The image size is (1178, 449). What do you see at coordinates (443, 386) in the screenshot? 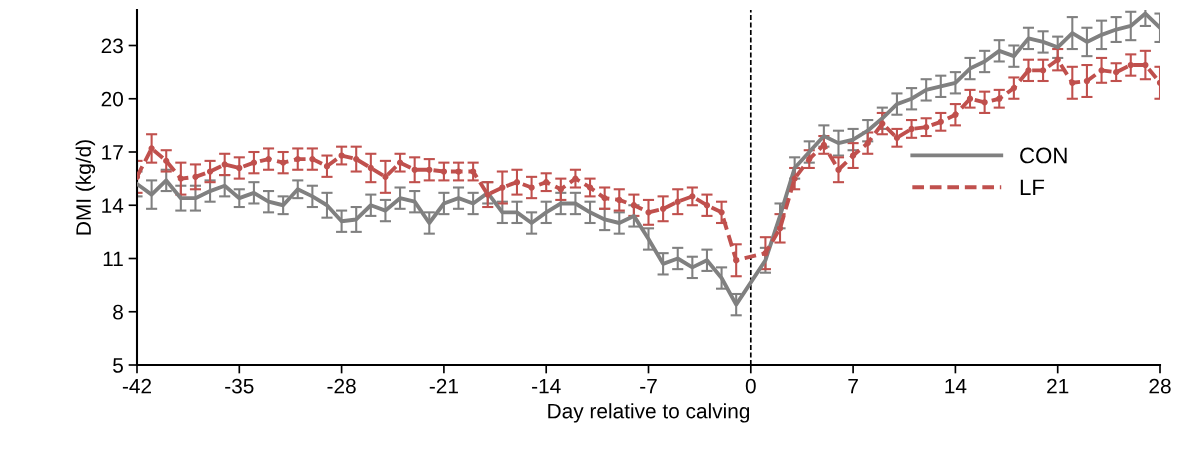
I see `x-tick-label: -21` at bounding box center [443, 386].